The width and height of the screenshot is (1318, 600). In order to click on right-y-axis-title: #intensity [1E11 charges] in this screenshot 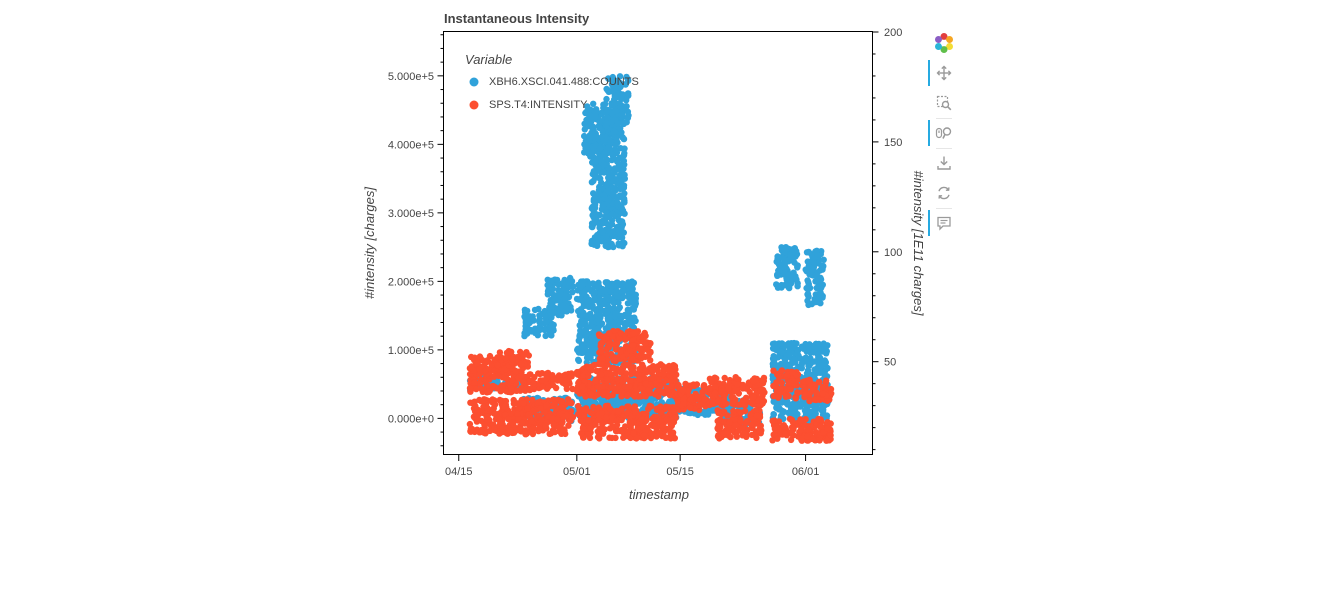, I will do `click(918, 242)`.